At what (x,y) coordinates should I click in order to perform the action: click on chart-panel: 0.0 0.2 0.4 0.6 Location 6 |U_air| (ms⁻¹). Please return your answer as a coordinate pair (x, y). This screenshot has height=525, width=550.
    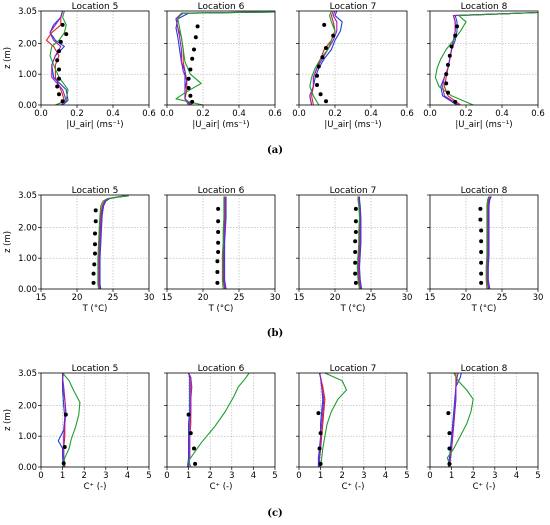
    Looking at the image, I should click on (221, 66).